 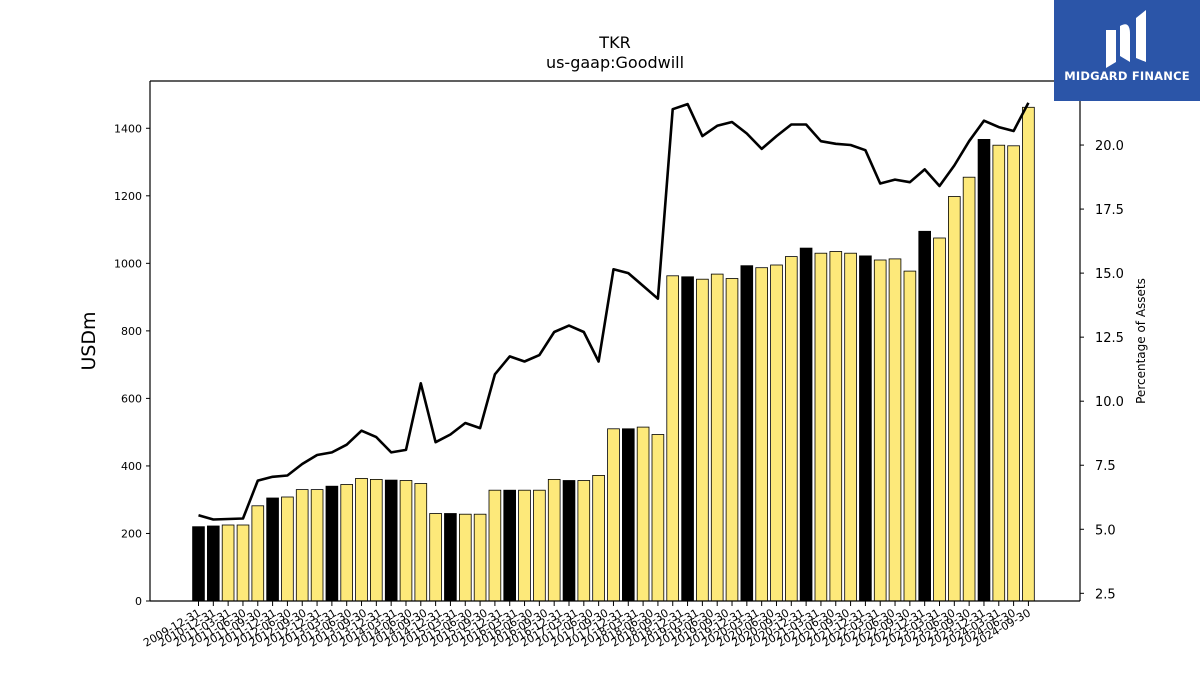 I want to click on y2-tick-label: 20.0, so click(x=1109, y=146).